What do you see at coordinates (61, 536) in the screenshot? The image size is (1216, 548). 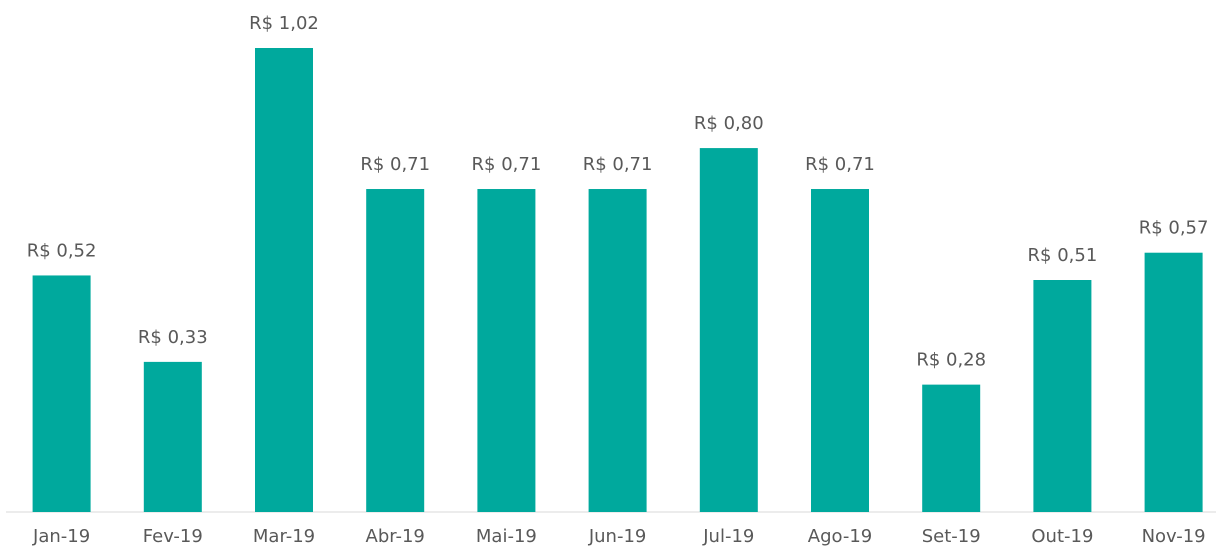 I see `x-tick-label: Jan-19` at bounding box center [61, 536].